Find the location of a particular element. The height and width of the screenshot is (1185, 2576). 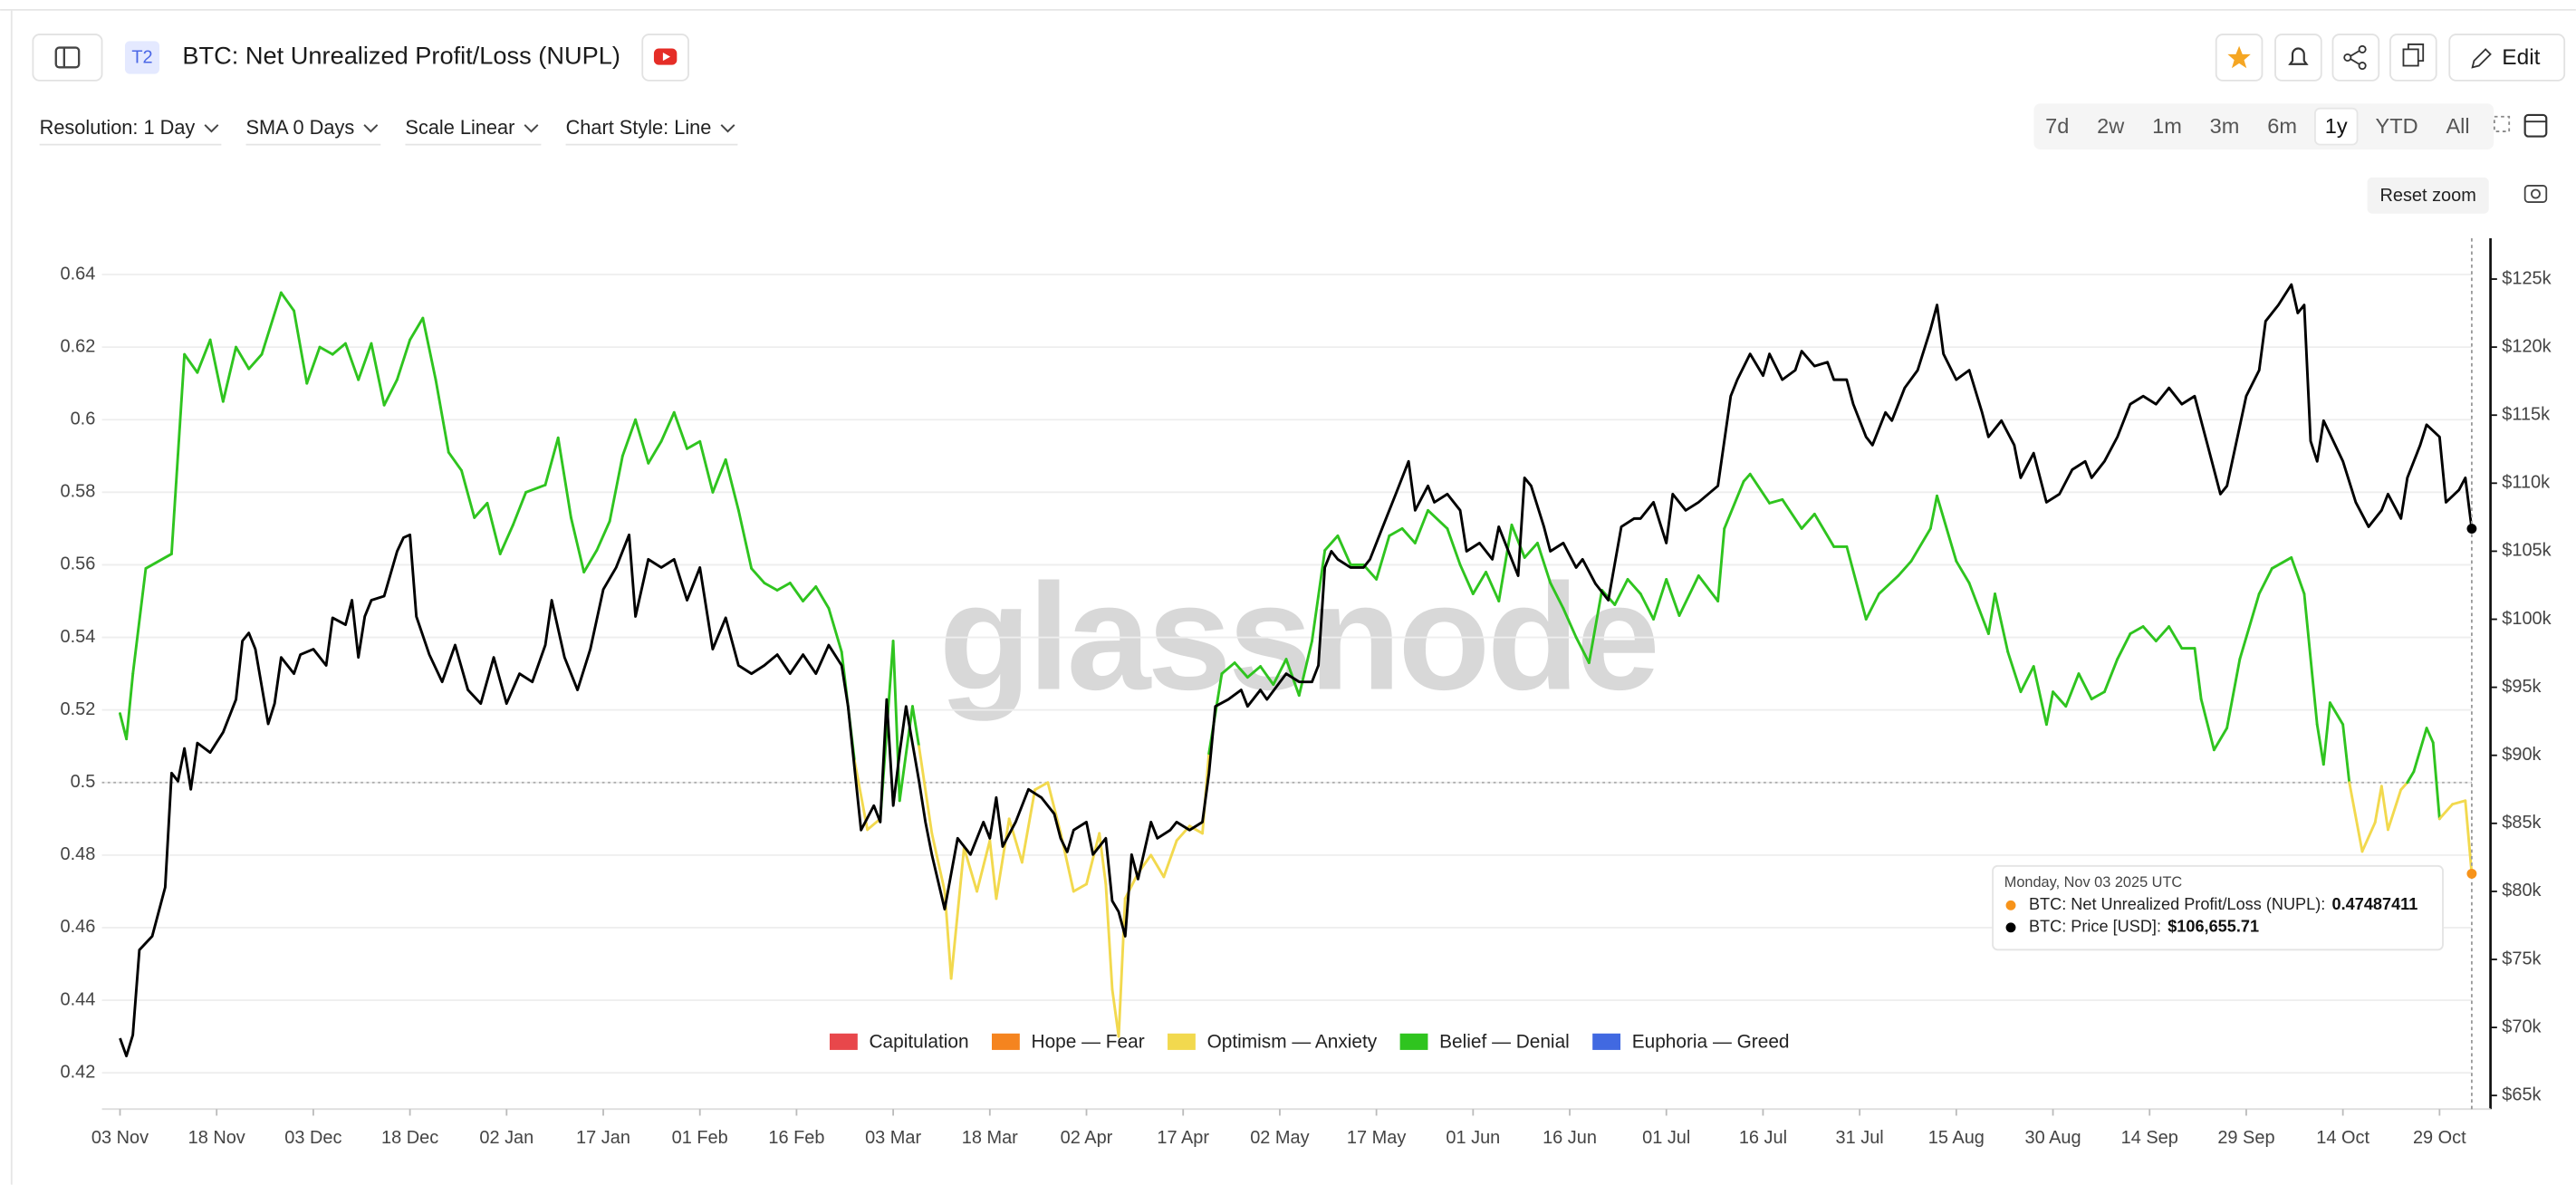

tooltip-date: Monday, Nov 03 2025 UTC is located at coordinates (2093, 882).